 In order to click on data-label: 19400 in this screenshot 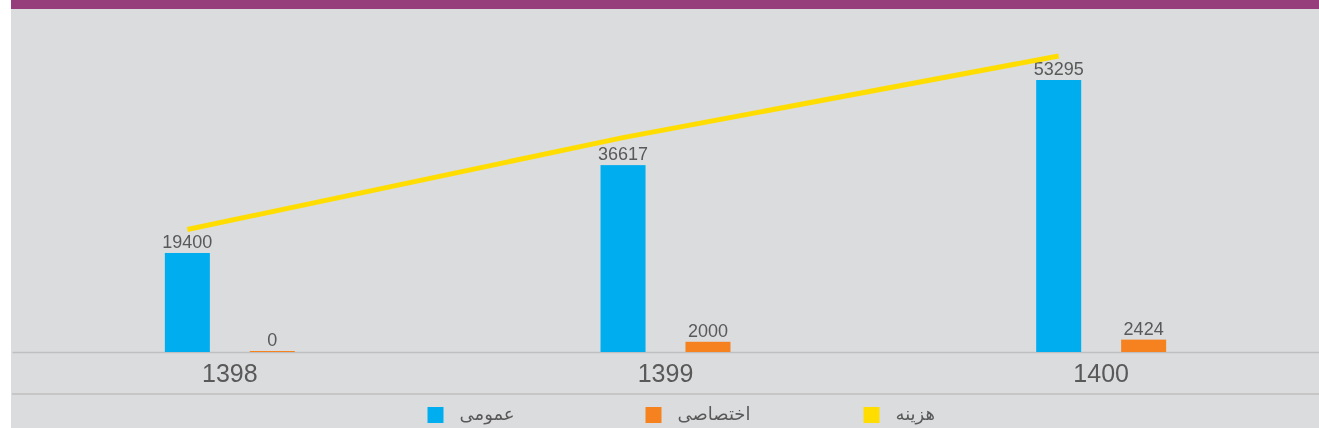, I will do `click(187, 241)`.